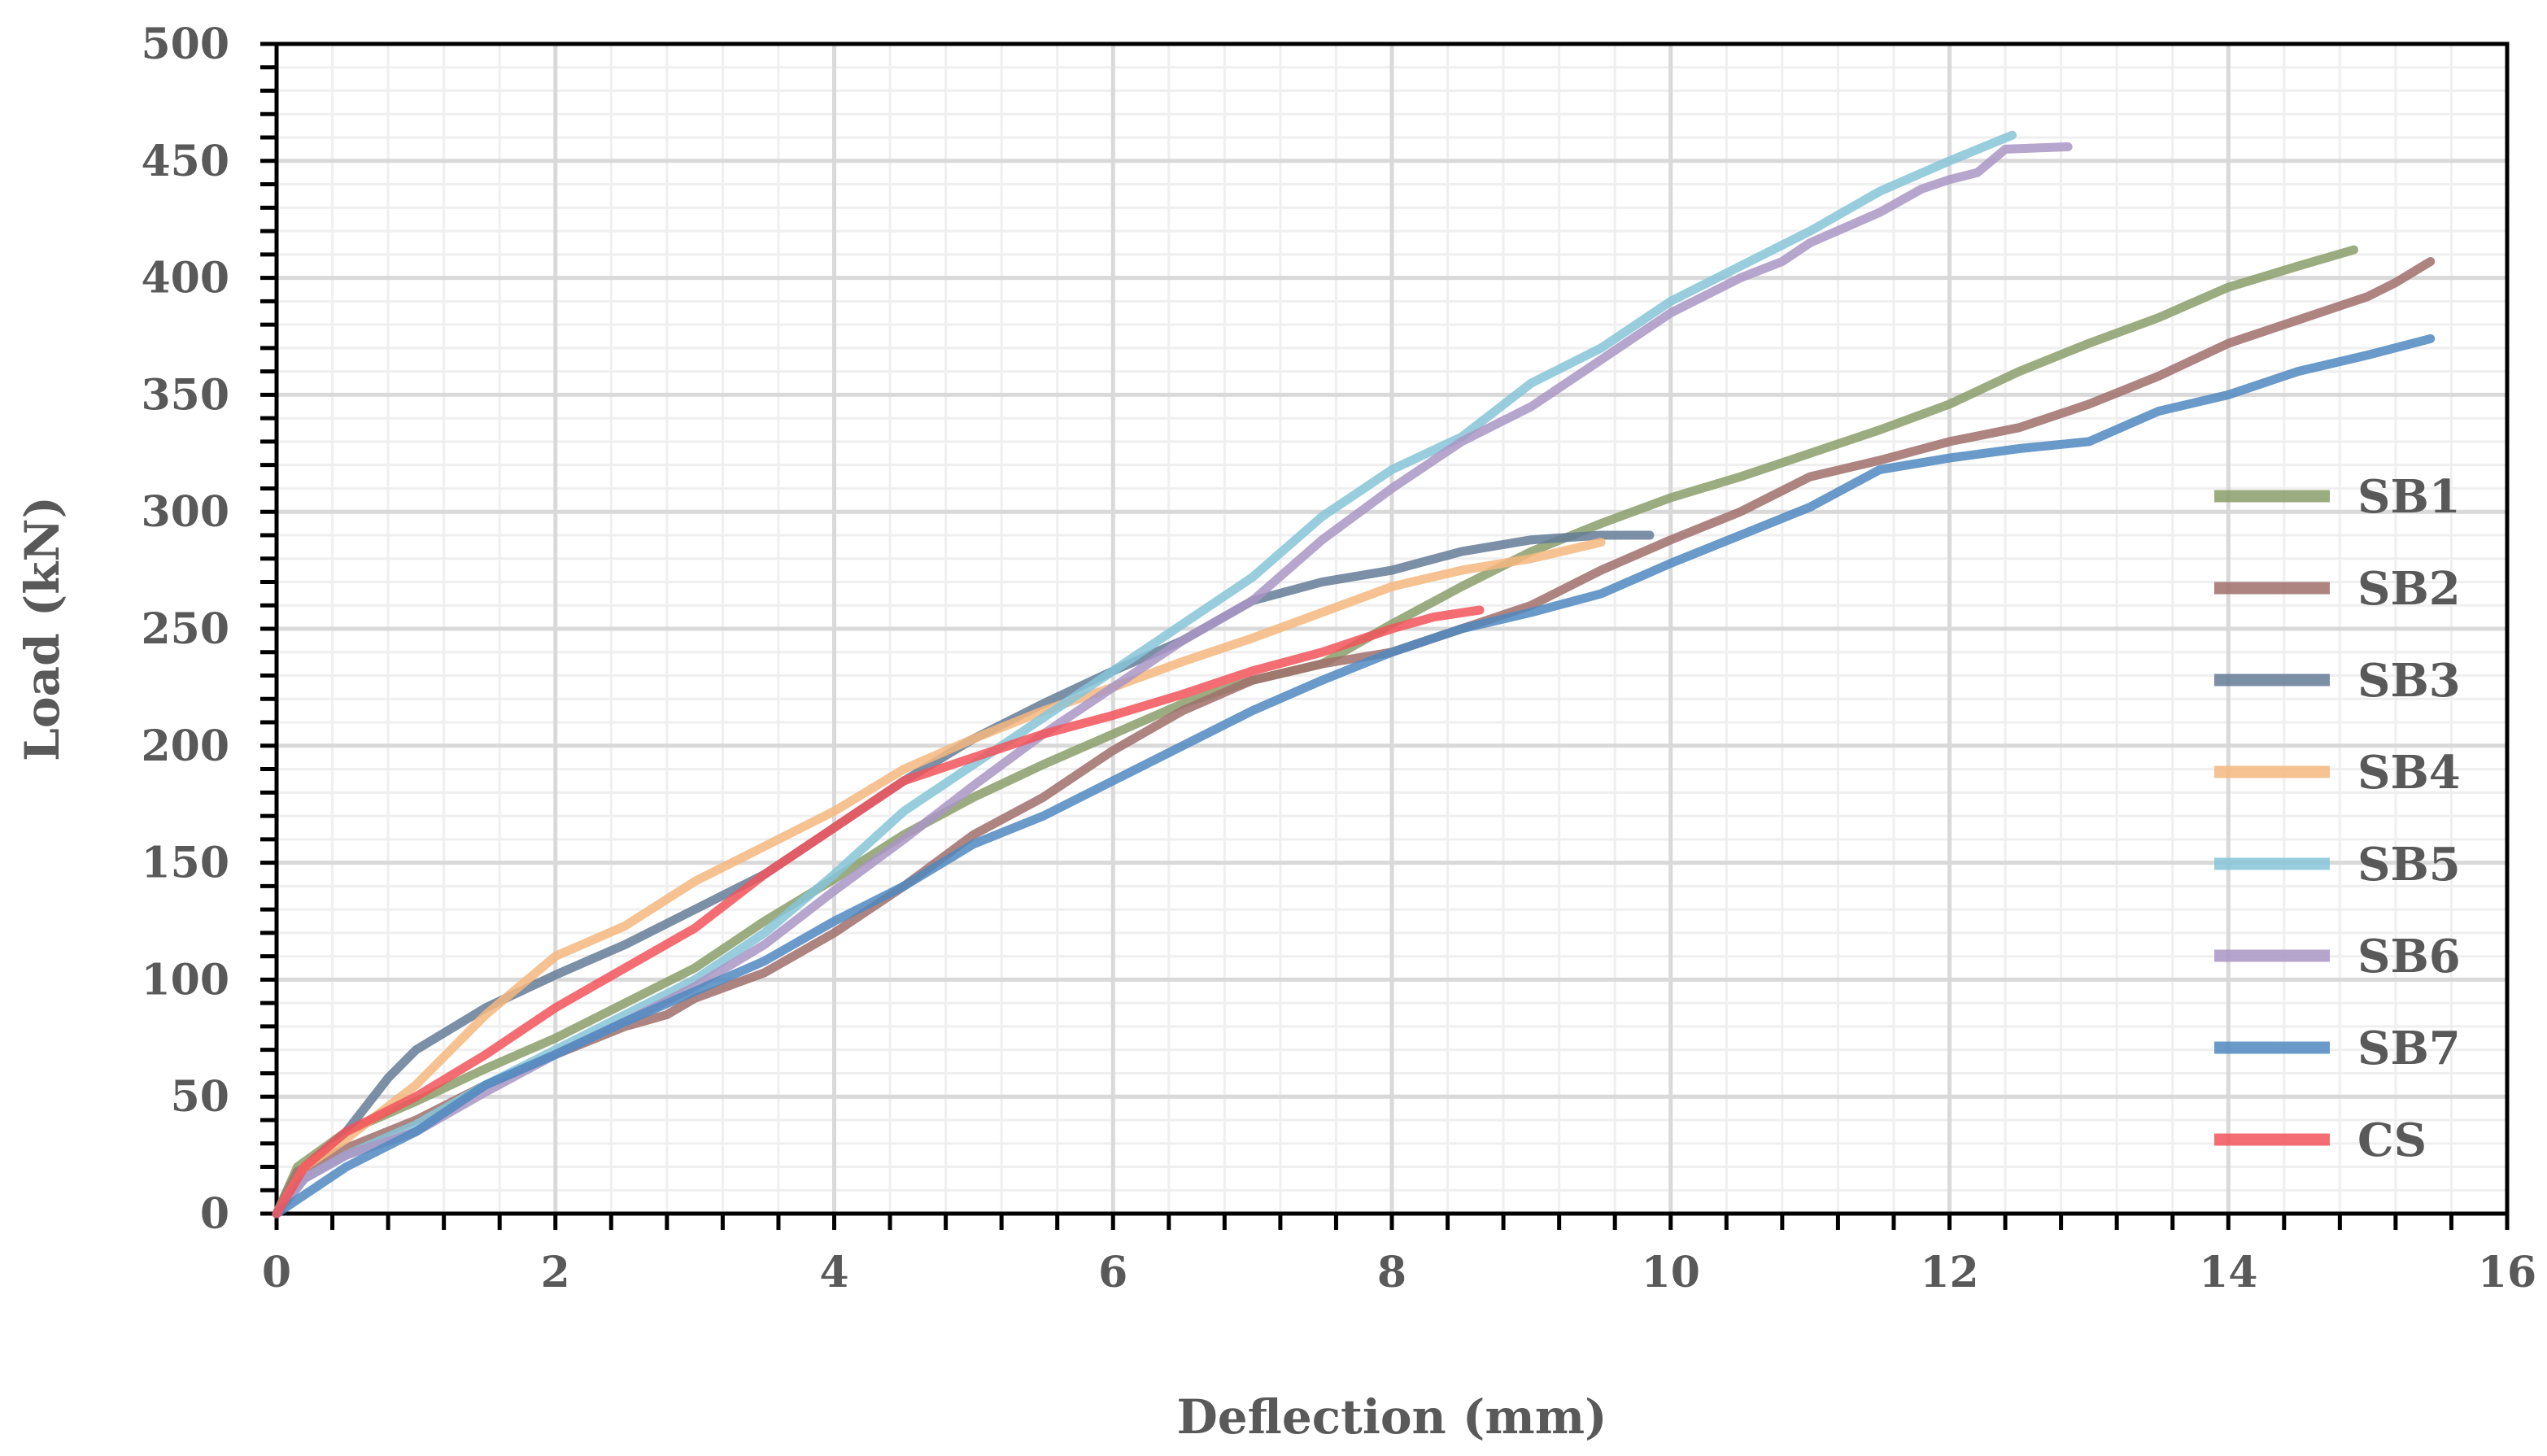 Image resolution: width=2547 pixels, height=1456 pixels. What do you see at coordinates (2228, 1272) in the screenshot?
I see `x-tick-label: 14` at bounding box center [2228, 1272].